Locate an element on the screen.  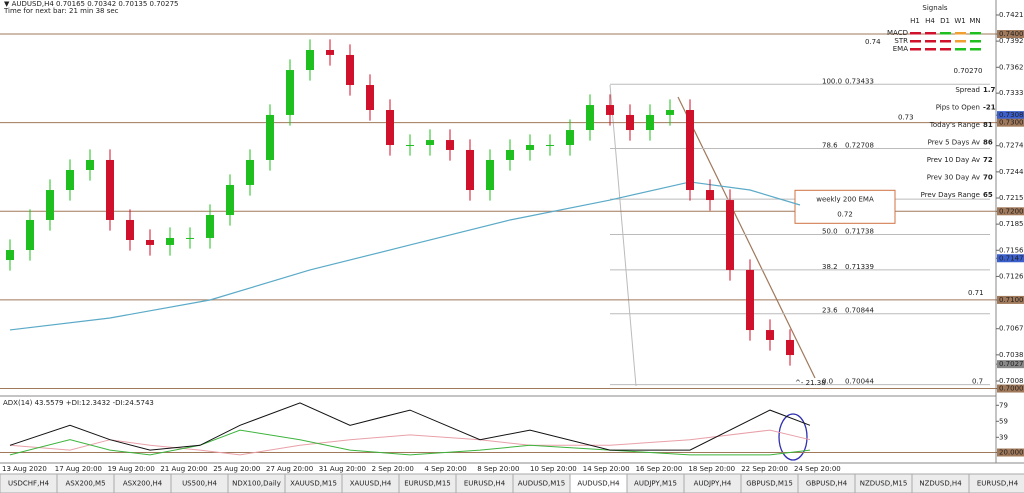
date-label: 16 Sep 20:00 is located at coordinates (659, 469).